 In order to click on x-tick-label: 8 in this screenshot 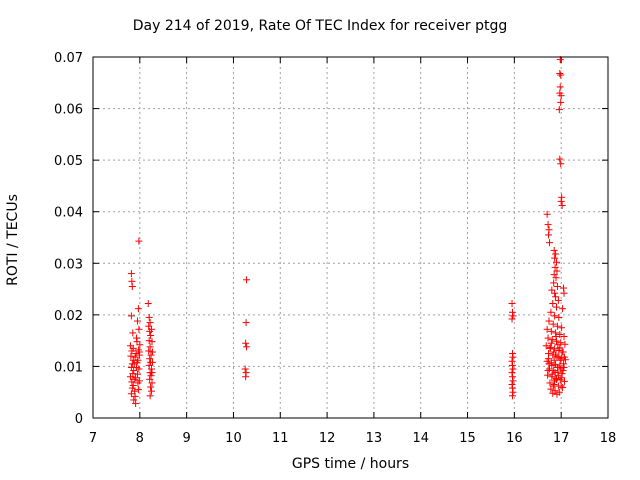, I will do `click(140, 438)`.